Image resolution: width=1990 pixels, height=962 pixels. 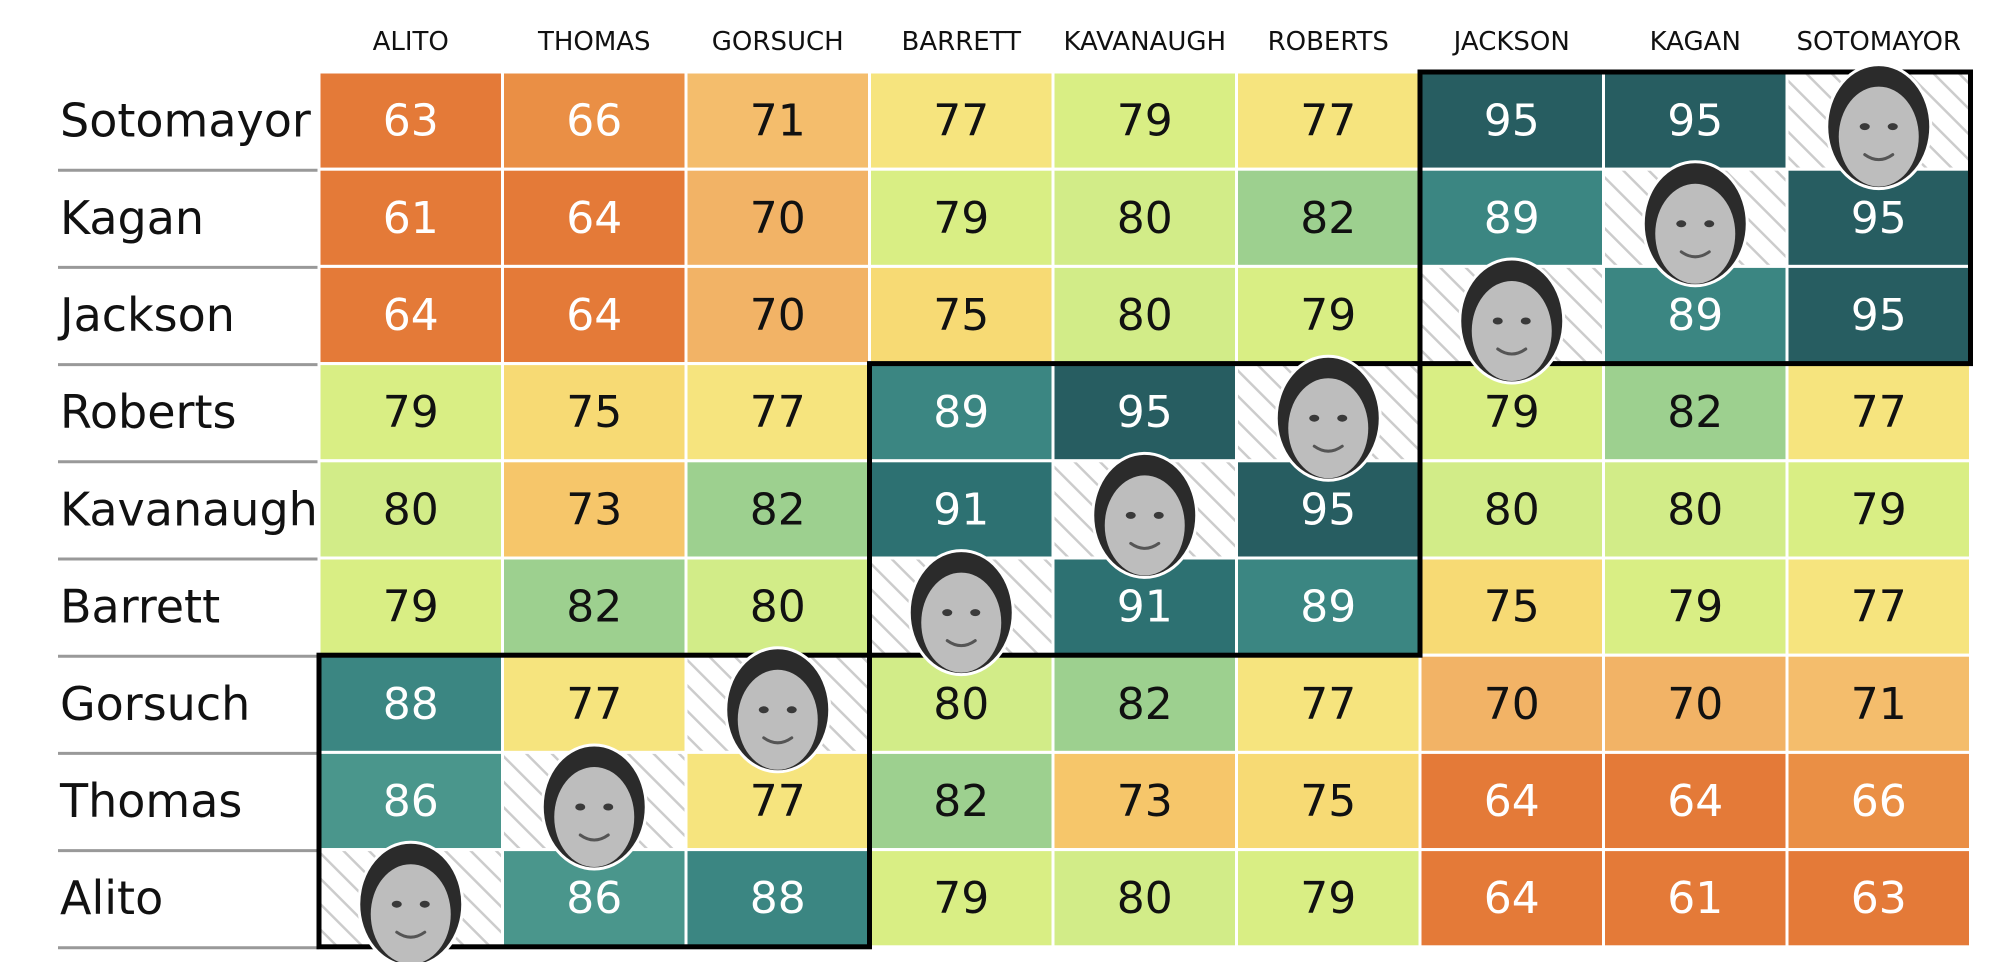 I want to click on column-label-thomas: THOMAS, so click(x=594, y=42).